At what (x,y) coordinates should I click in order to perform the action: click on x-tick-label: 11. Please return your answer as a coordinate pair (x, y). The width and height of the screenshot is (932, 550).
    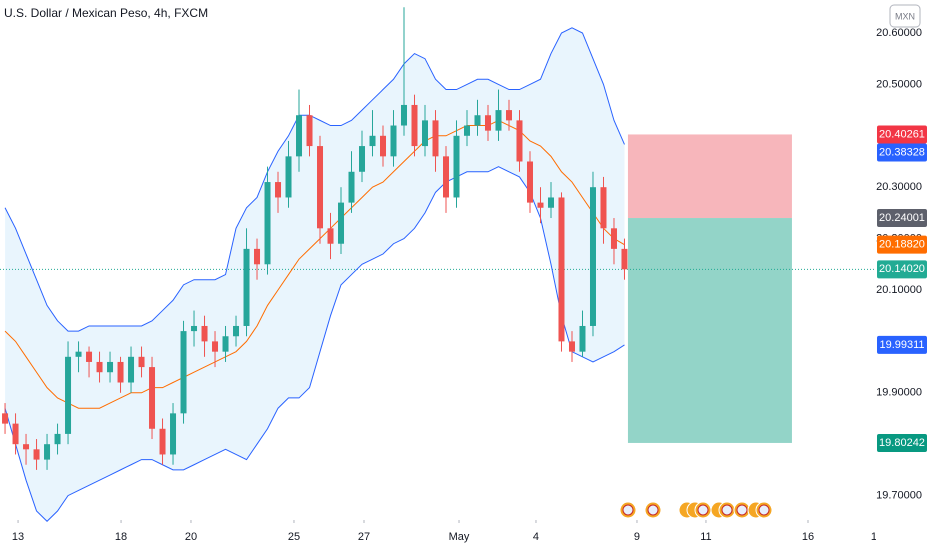
    Looking at the image, I should click on (705, 537).